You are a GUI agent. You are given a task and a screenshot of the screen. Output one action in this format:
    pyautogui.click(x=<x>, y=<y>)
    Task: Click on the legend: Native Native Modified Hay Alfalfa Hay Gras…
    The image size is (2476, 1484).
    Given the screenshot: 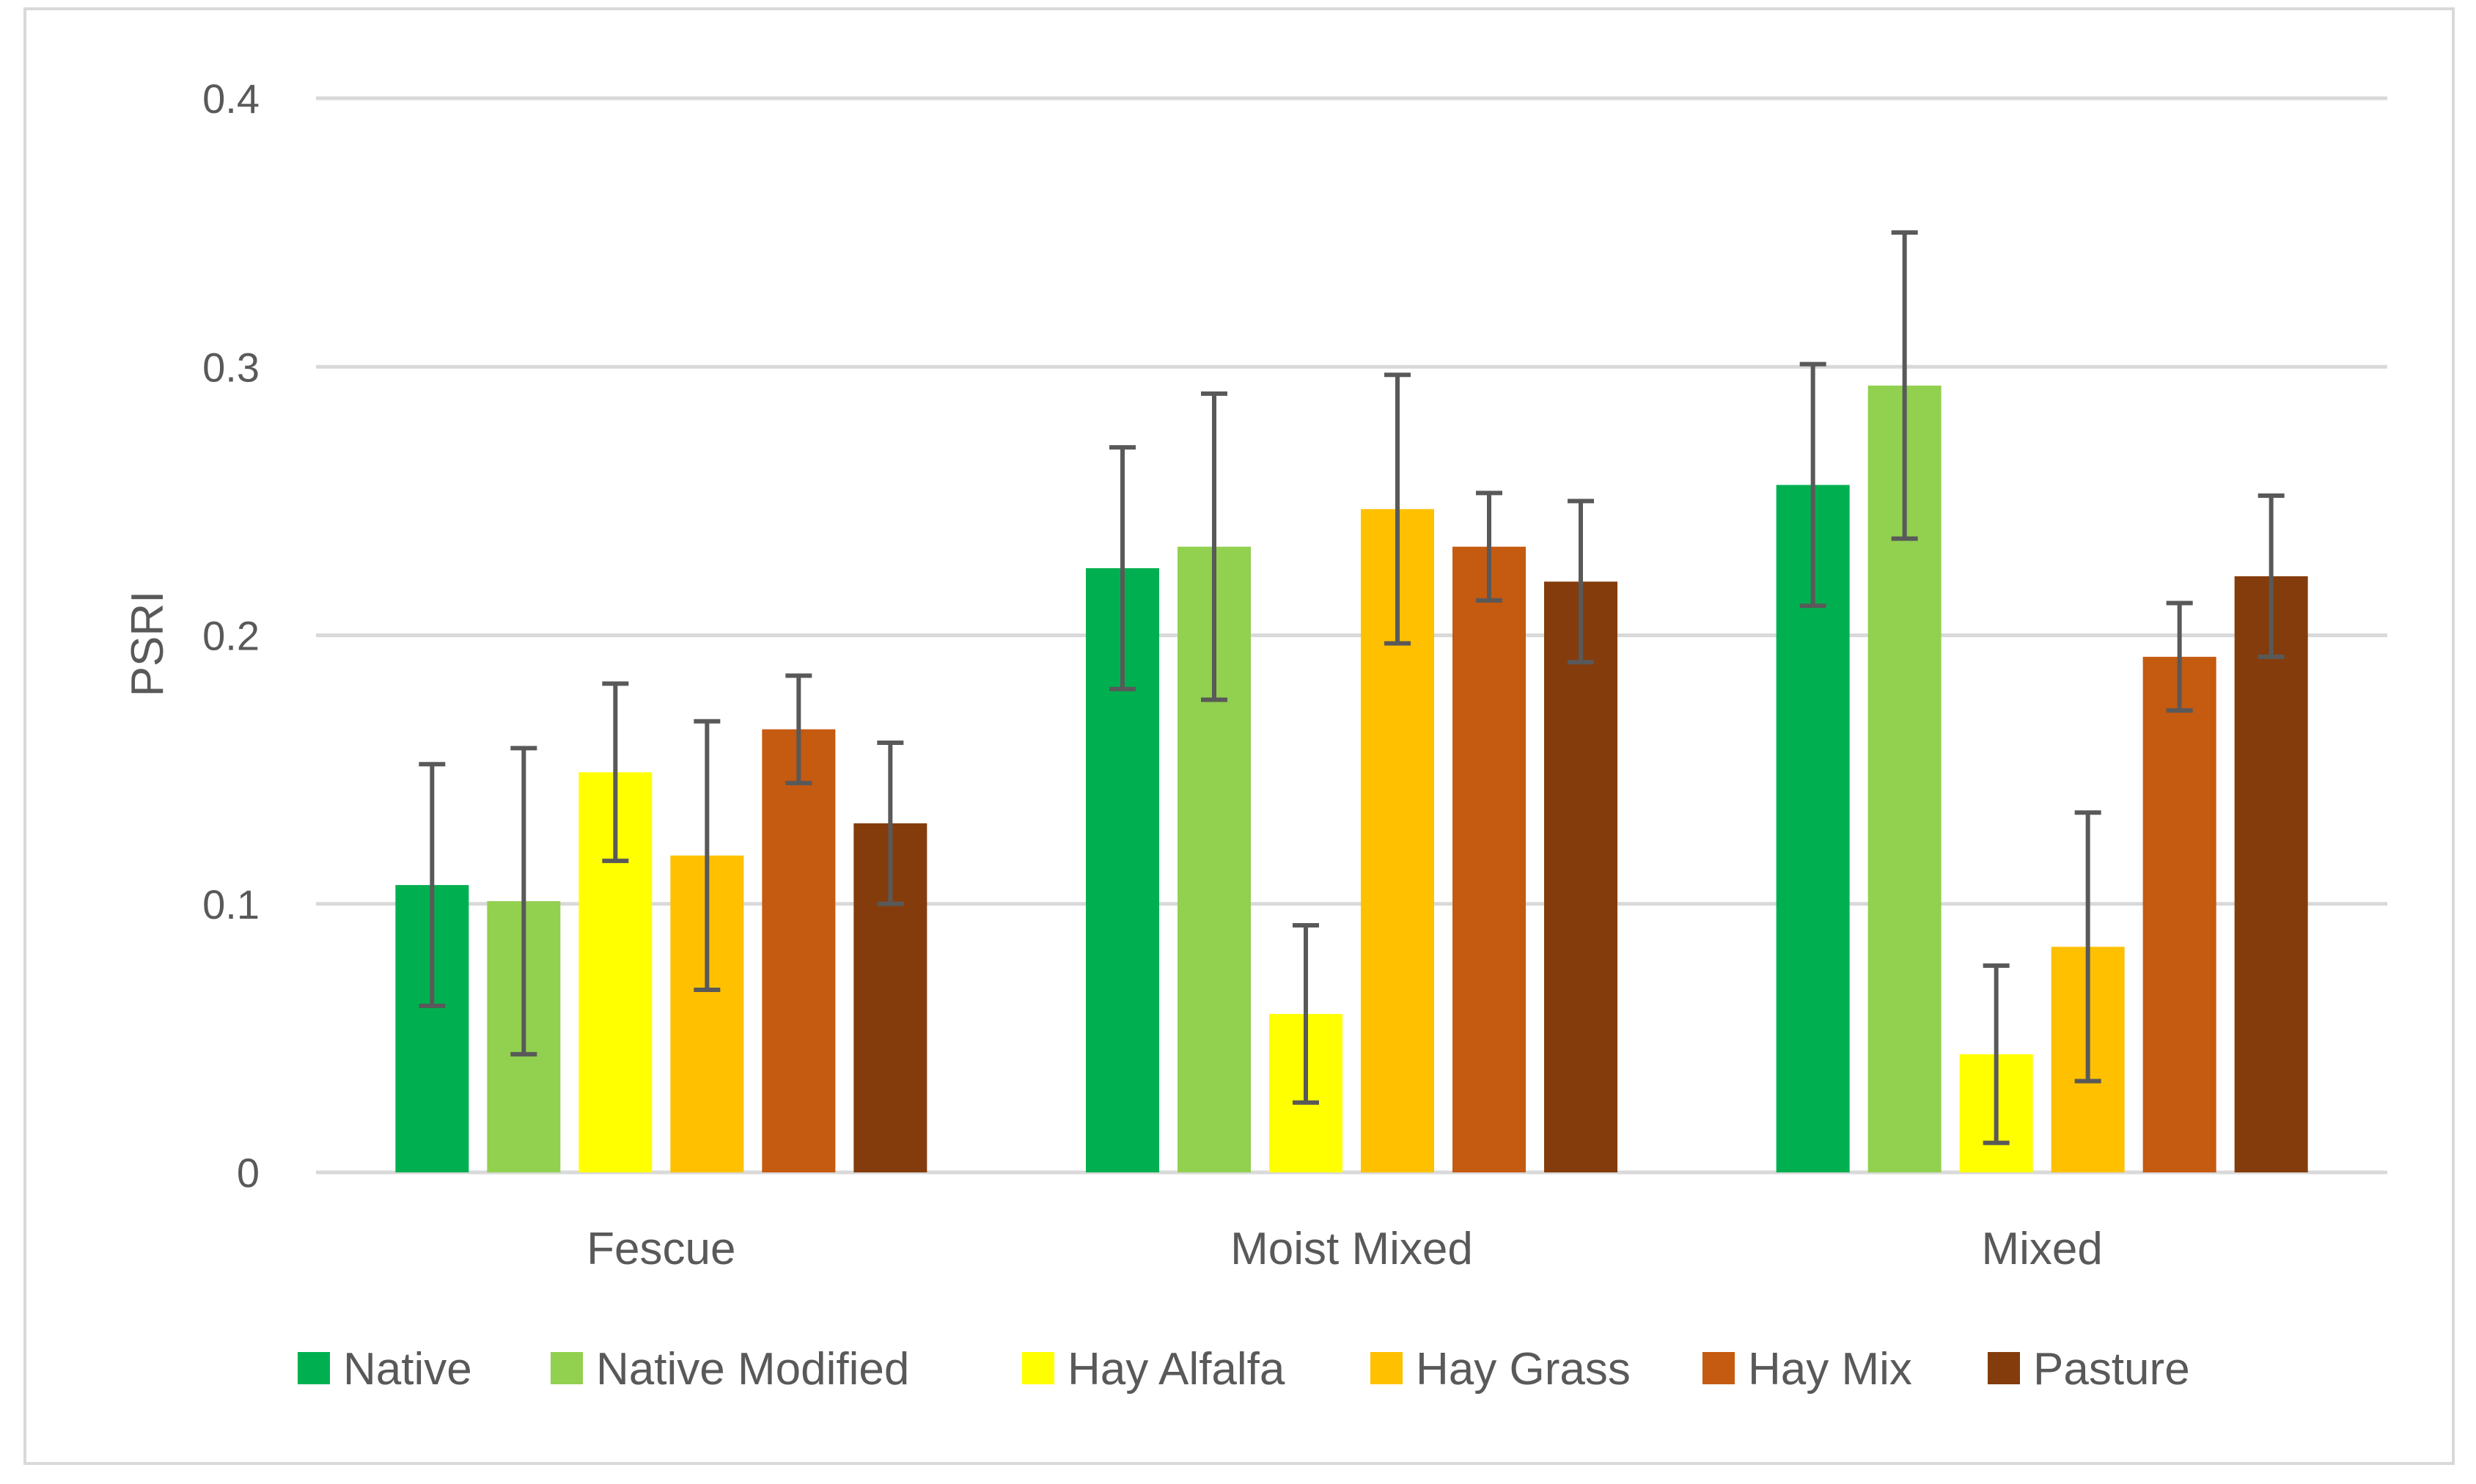 What is the action you would take?
    pyautogui.click(x=1244, y=1369)
    